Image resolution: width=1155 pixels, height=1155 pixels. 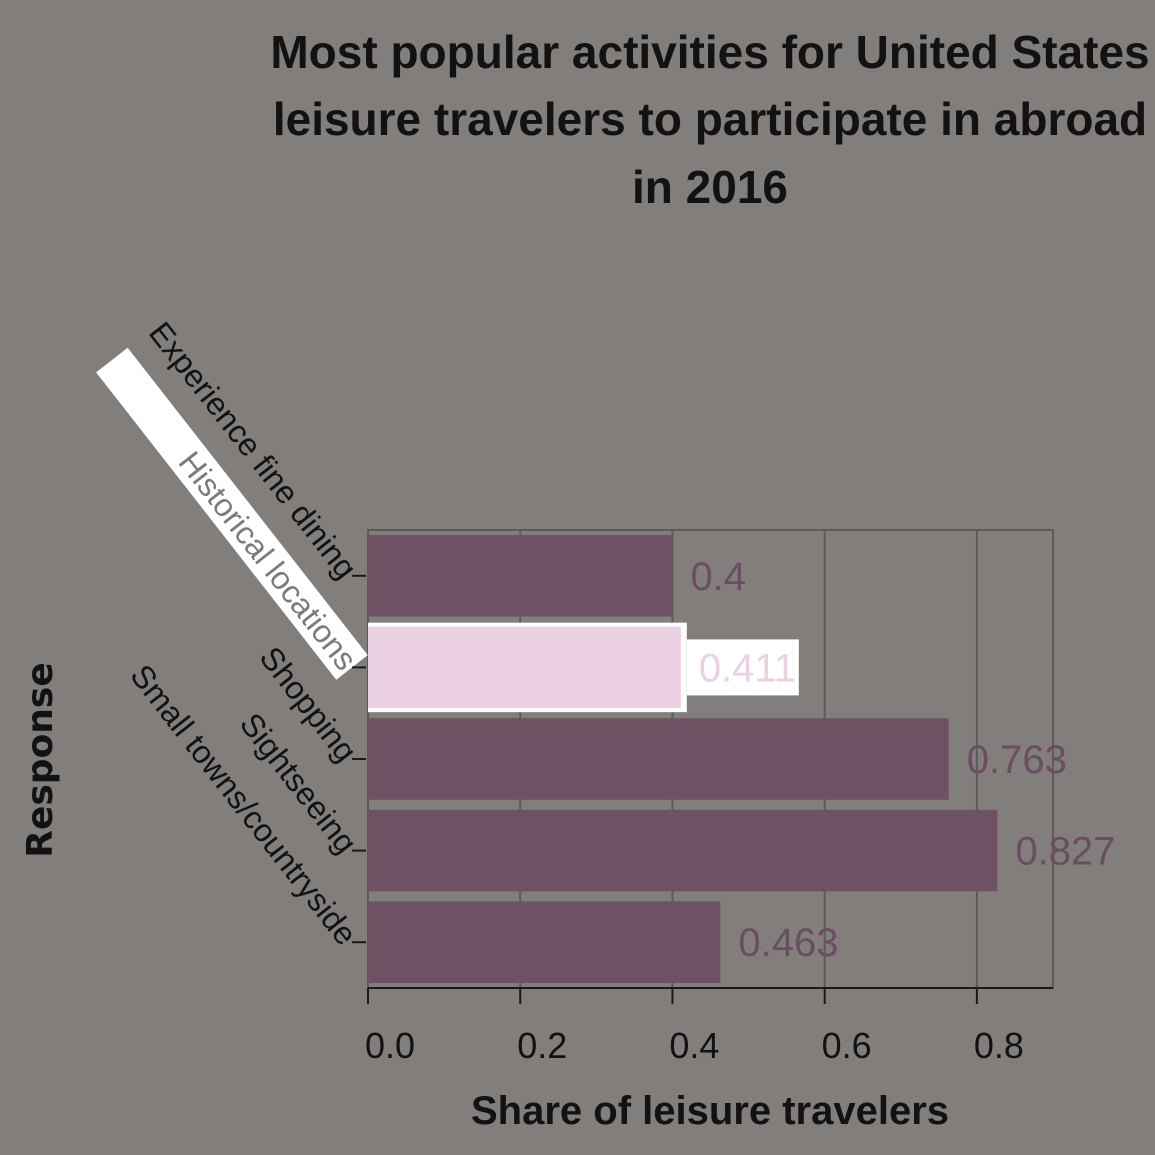 What do you see at coordinates (710, 1111) in the screenshot?
I see `x-axis-title: Share of leisure travelers` at bounding box center [710, 1111].